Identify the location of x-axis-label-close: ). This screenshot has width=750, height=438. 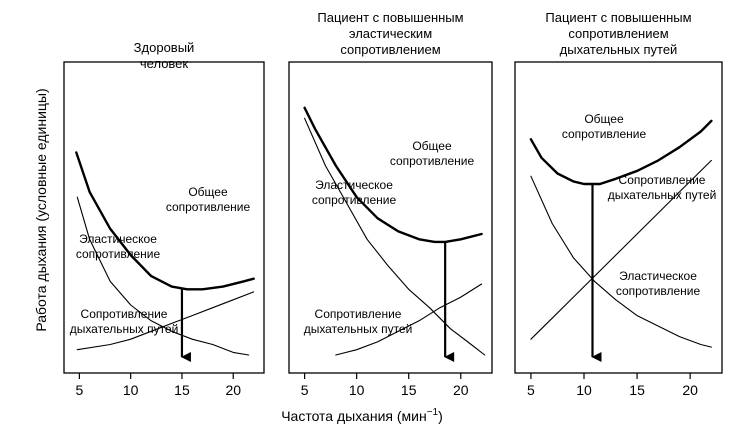
(440, 416).